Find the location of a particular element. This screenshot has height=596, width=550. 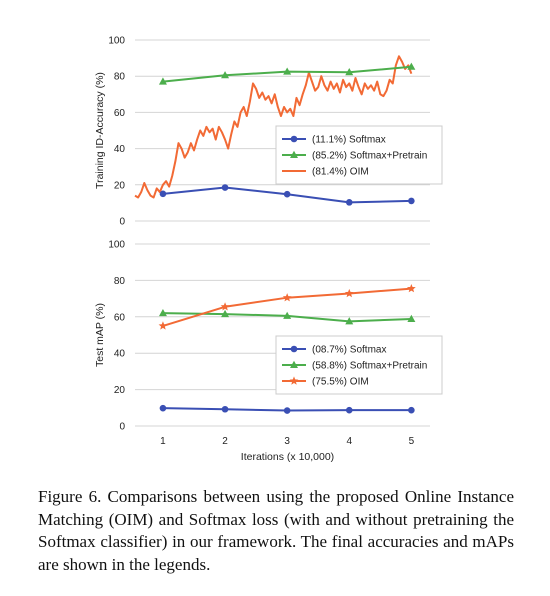

x-tick-label: 2 is located at coordinates (225, 441).